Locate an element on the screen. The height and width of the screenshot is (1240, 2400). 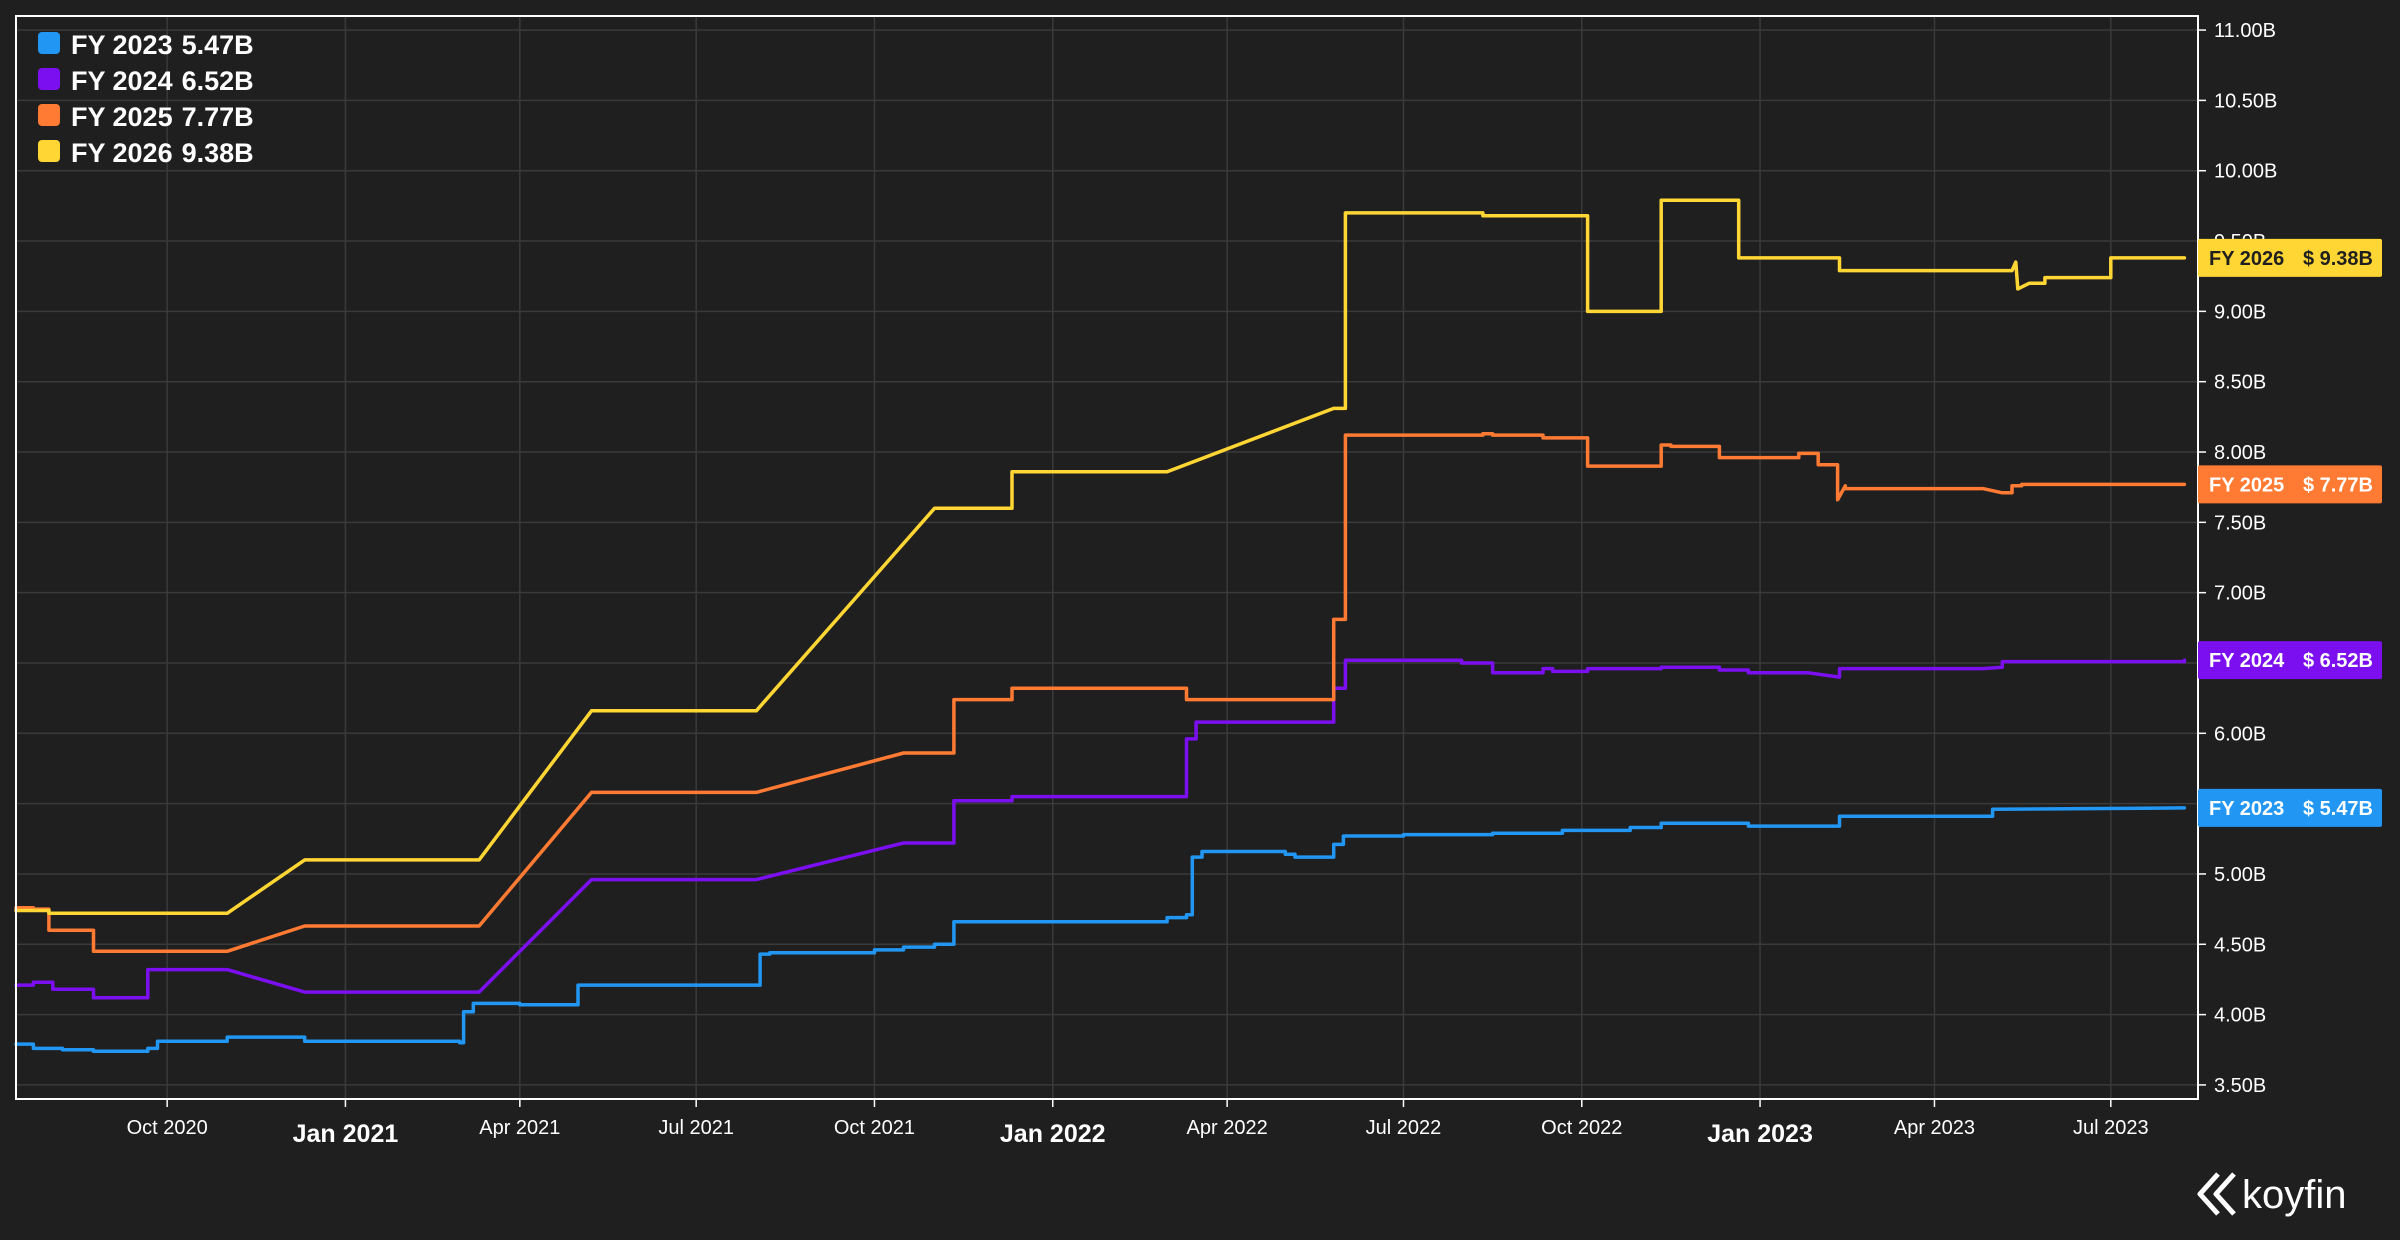
y-tick-label: 7.50B is located at coordinates (2240, 523).